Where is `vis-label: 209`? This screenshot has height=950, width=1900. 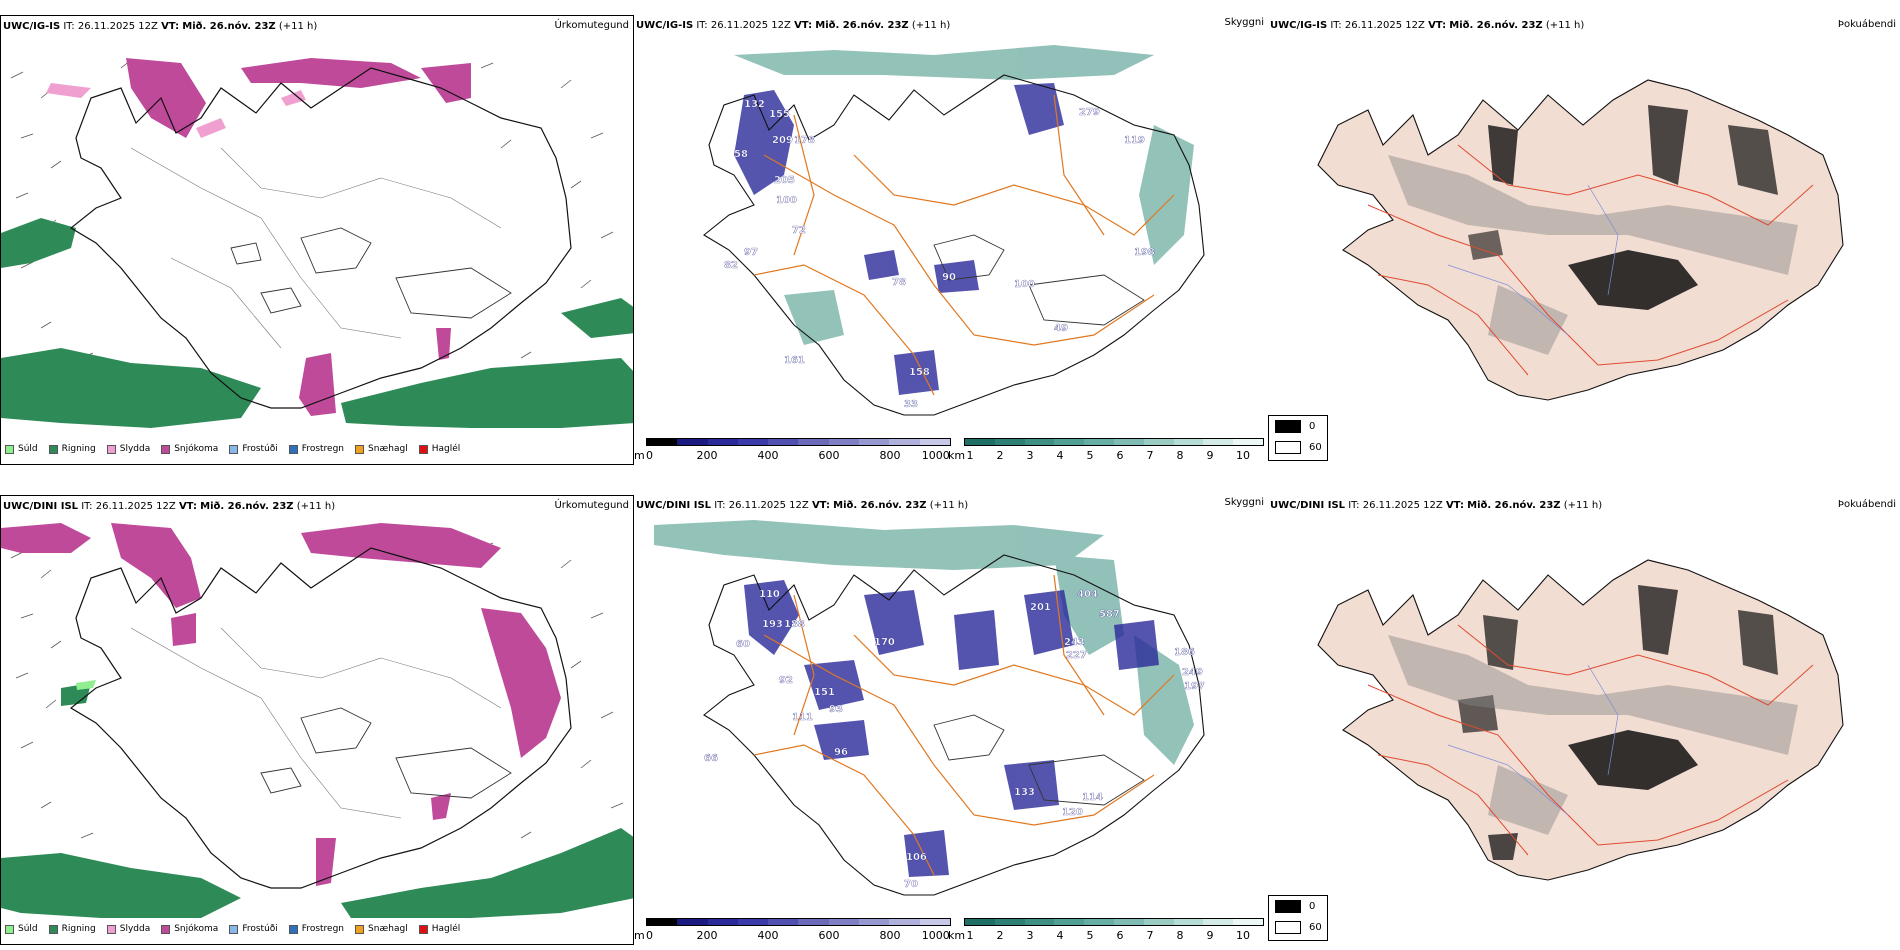 vis-label: 209 is located at coordinates (782, 140).